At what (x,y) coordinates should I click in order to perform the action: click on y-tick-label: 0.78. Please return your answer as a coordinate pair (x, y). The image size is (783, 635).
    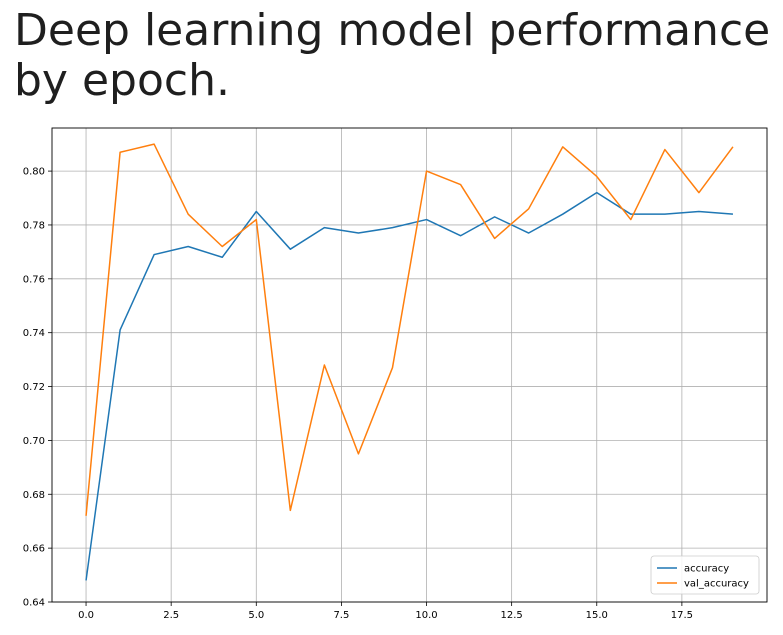
    Looking at the image, I should click on (34, 225).